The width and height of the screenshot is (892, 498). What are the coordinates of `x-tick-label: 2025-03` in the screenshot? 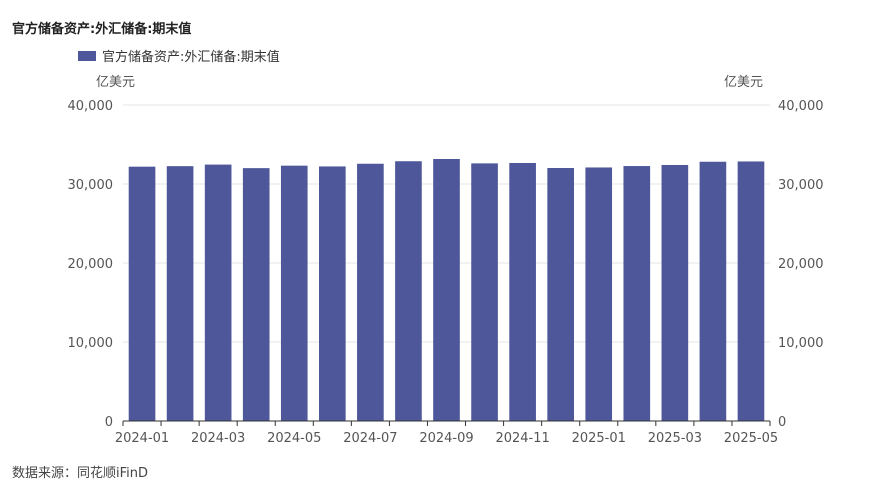 It's located at (675, 438).